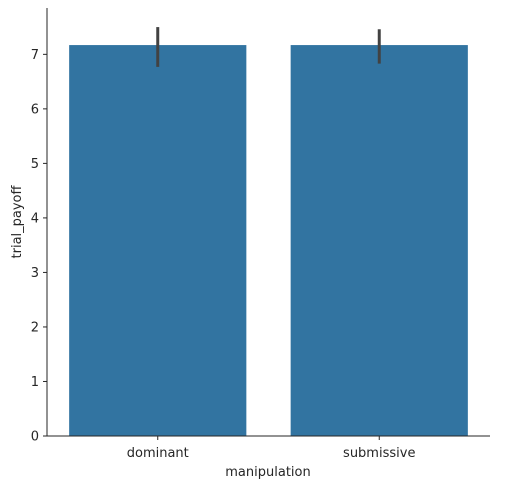 This screenshot has width=507, height=489. What do you see at coordinates (35, 218) in the screenshot?
I see `y-tick-label: 4` at bounding box center [35, 218].